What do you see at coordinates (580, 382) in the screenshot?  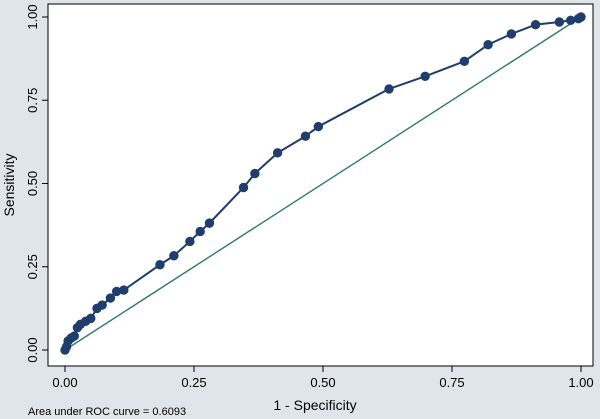 I see `x-tick-label: 1.00` at bounding box center [580, 382].